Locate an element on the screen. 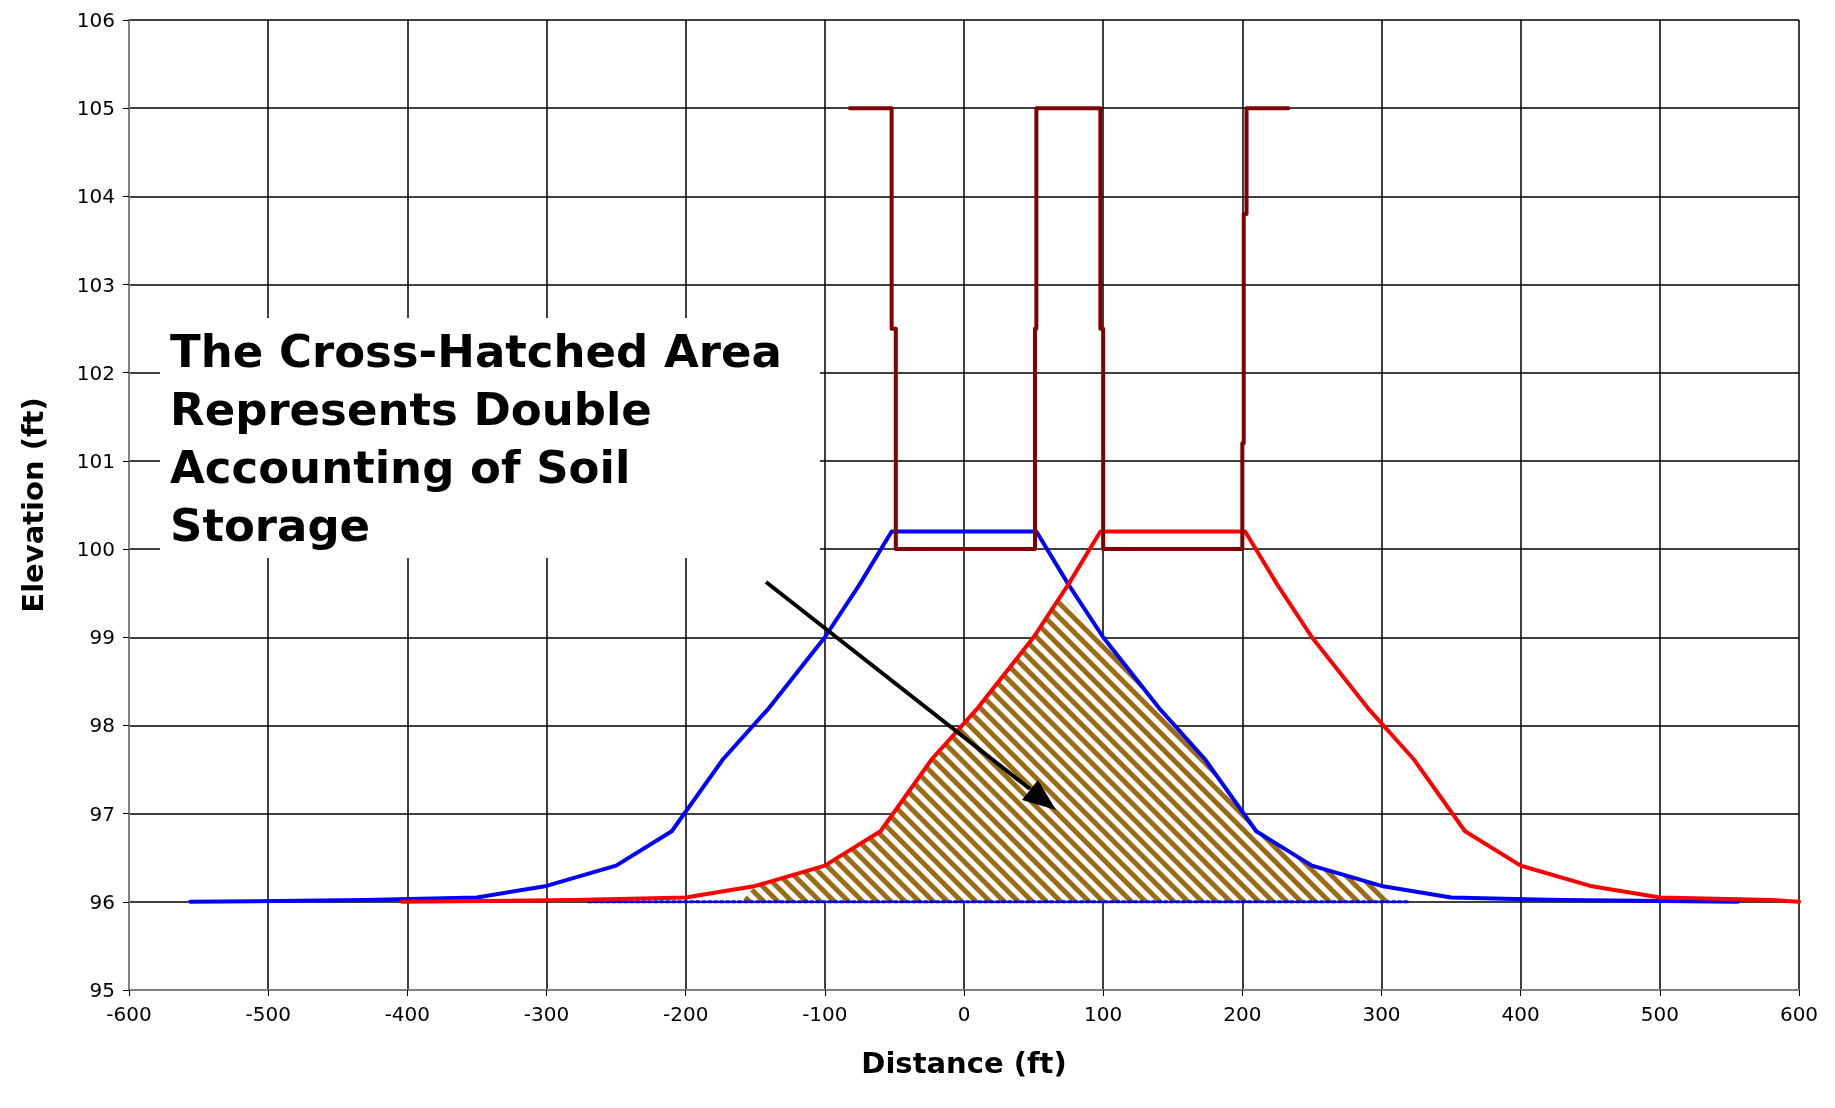 The height and width of the screenshot is (1108, 1835). x-tick-label: 200 is located at coordinates (1242, 1014).